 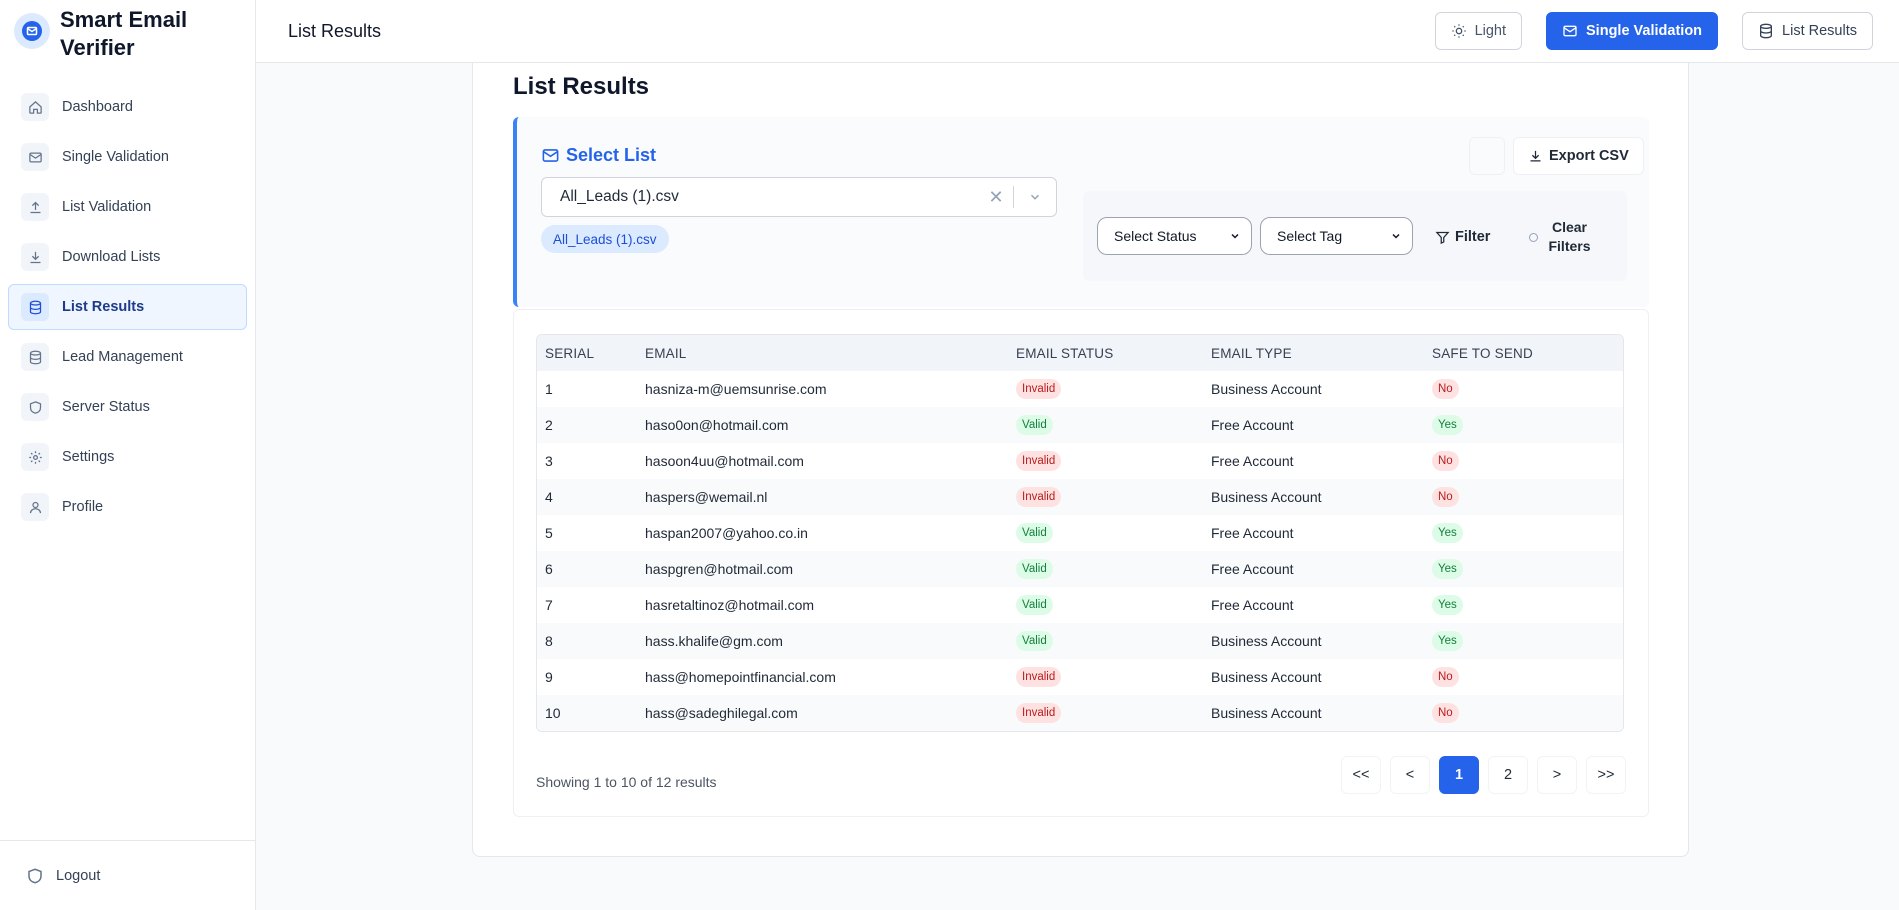 What do you see at coordinates (1442, 237) in the screenshot?
I see `funnel-icon` at bounding box center [1442, 237].